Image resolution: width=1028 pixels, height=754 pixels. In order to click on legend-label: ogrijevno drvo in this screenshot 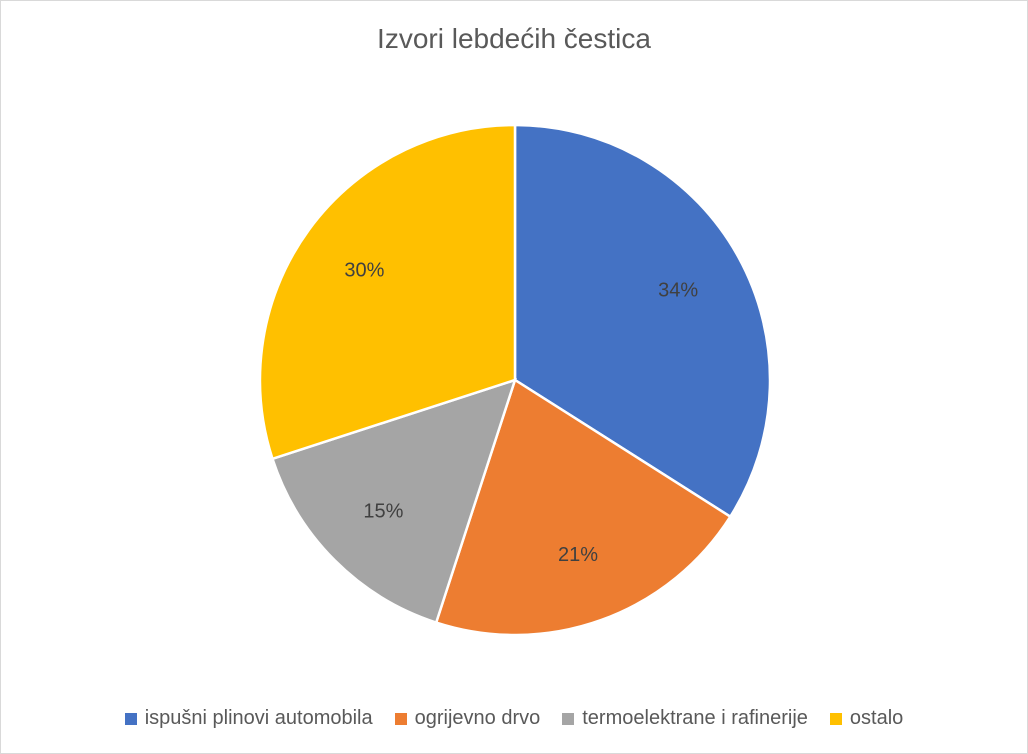, I will do `click(477, 718)`.